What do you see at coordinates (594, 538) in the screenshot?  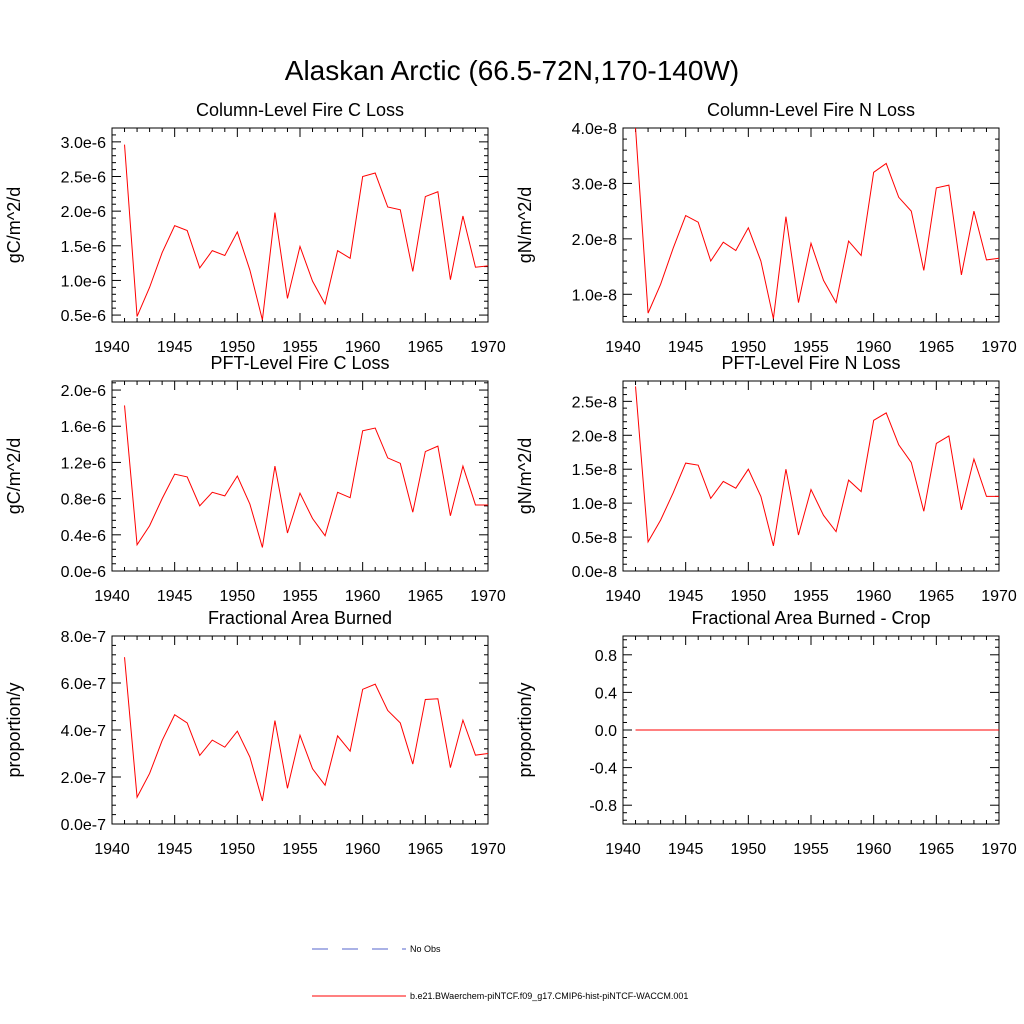 I see `y-tick-label: 0.5e-8` at bounding box center [594, 538].